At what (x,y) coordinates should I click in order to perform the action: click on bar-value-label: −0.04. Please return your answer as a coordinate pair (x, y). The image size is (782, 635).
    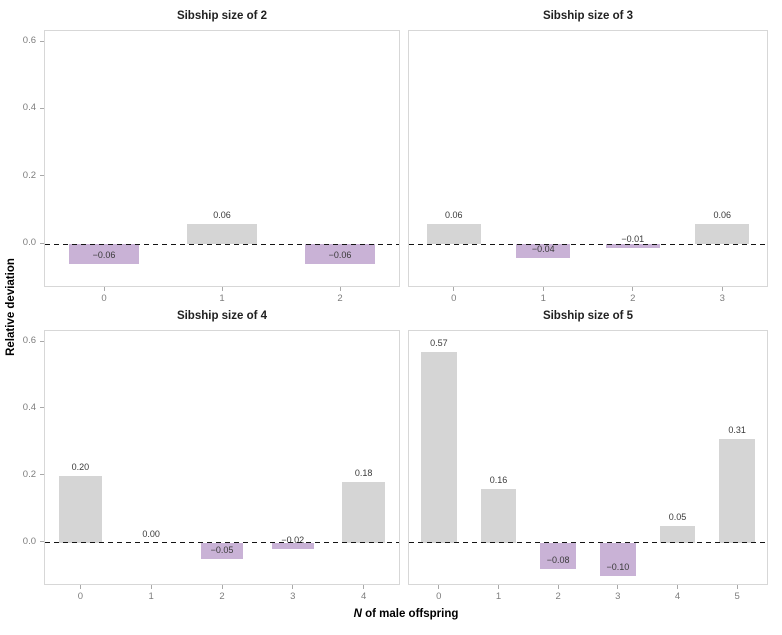
    Looking at the image, I should click on (543, 248).